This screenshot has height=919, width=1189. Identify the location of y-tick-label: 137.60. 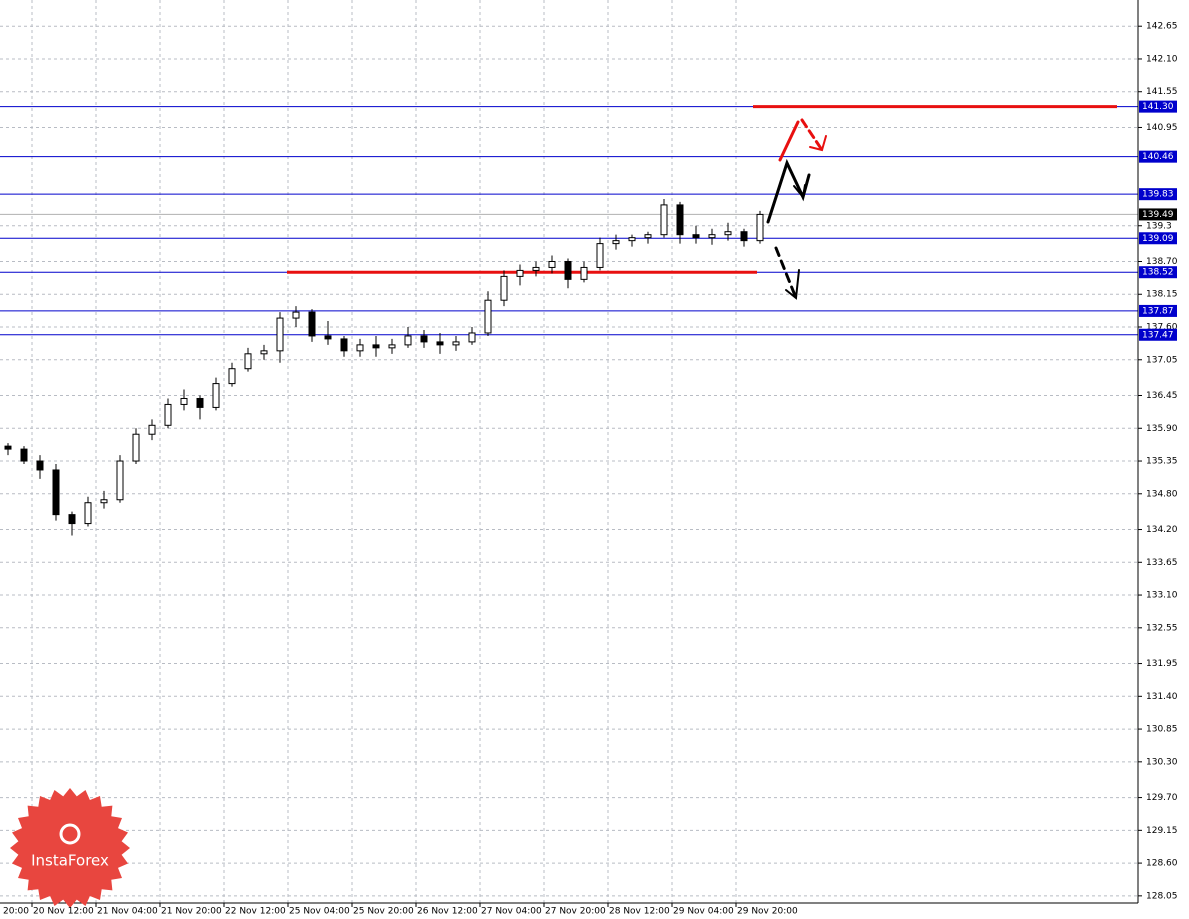
(1162, 328).